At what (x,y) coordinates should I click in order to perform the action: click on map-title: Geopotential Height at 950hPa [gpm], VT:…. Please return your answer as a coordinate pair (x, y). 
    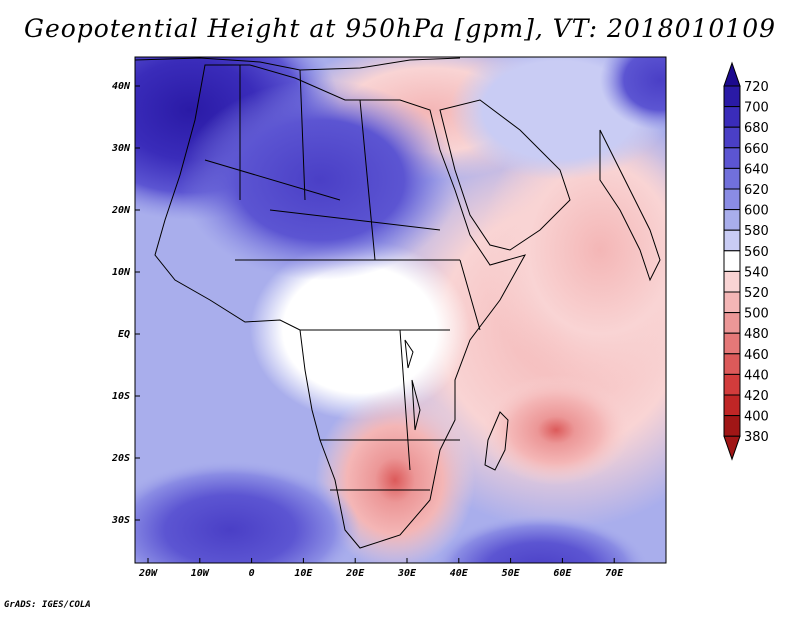
    Looking at the image, I should click on (400, 28).